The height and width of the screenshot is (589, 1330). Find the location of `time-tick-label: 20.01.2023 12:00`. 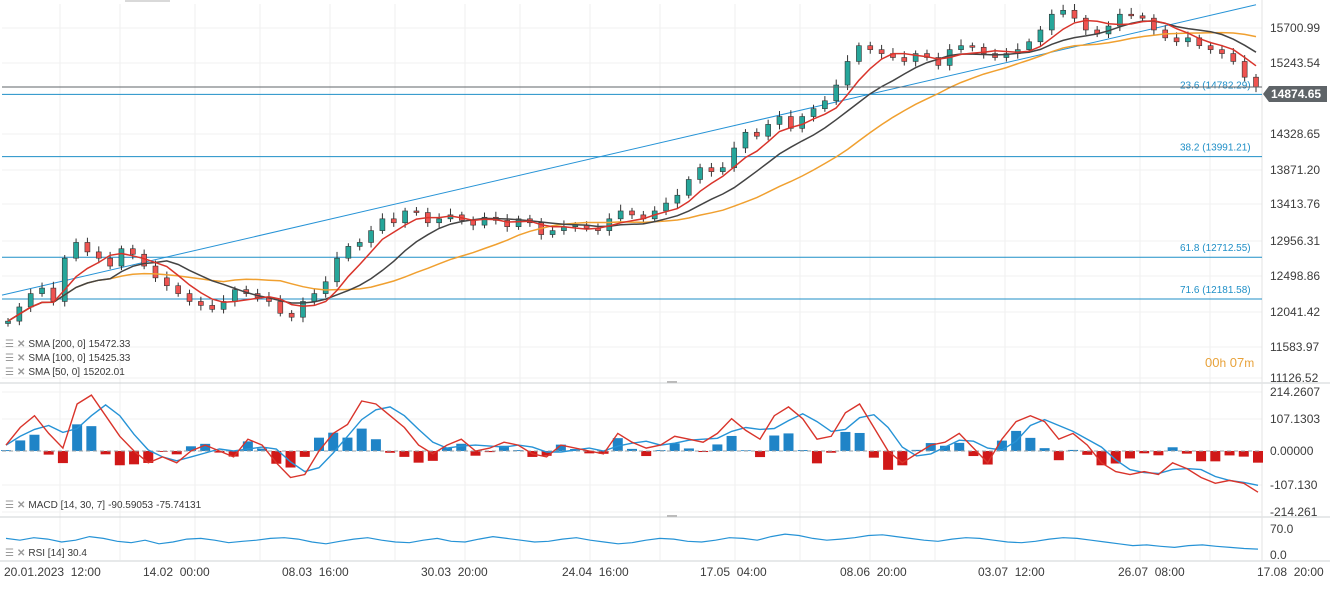

time-tick-label: 20.01.2023 12:00 is located at coordinates (52, 572).